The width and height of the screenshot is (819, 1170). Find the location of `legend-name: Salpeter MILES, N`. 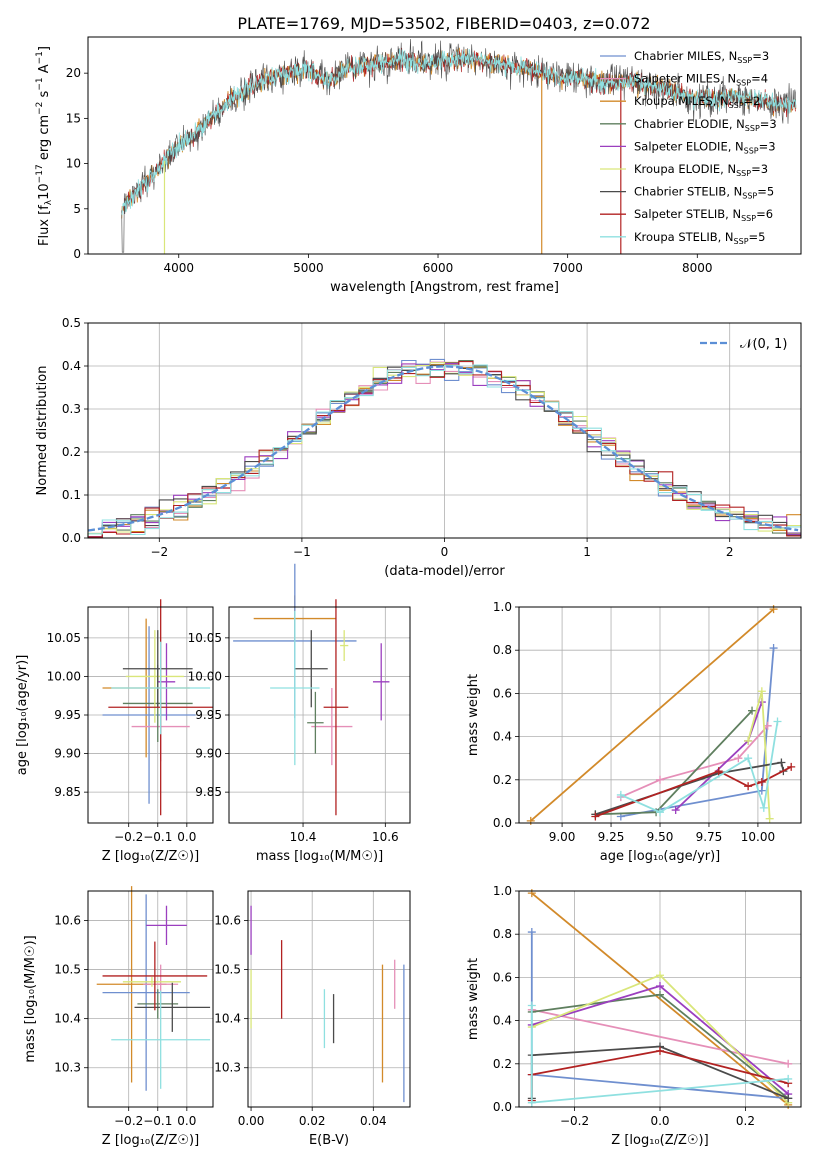

legend-name: Salpeter MILES, N is located at coordinates (685, 79).